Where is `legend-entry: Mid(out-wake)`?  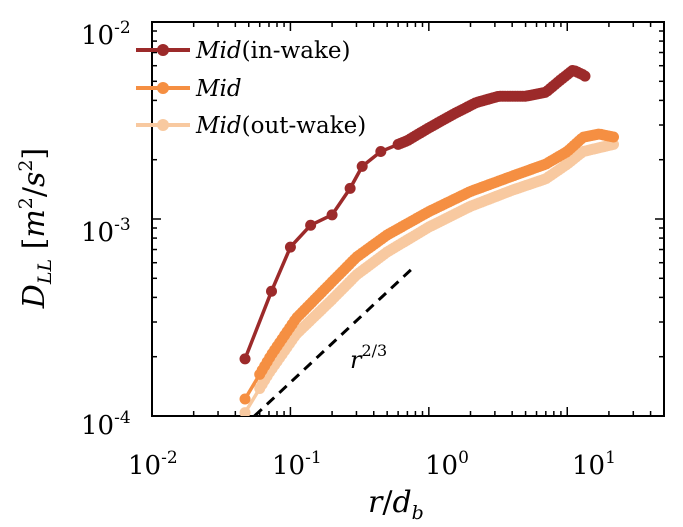
legend-entry: Mid(out-wake) is located at coordinates (251, 126).